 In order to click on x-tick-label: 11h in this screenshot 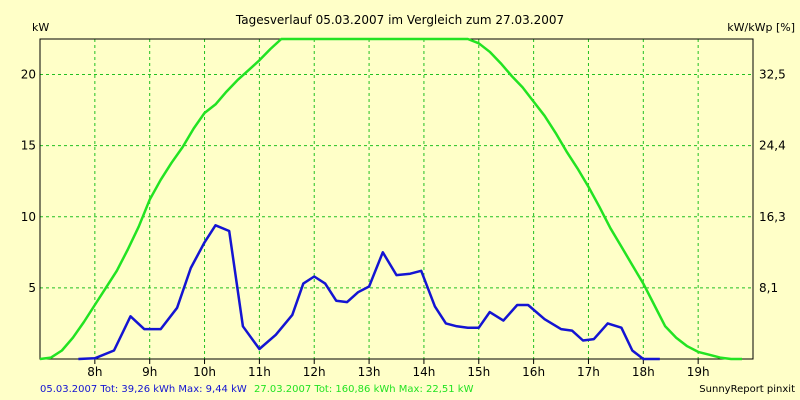, I will do `click(259, 372)`.